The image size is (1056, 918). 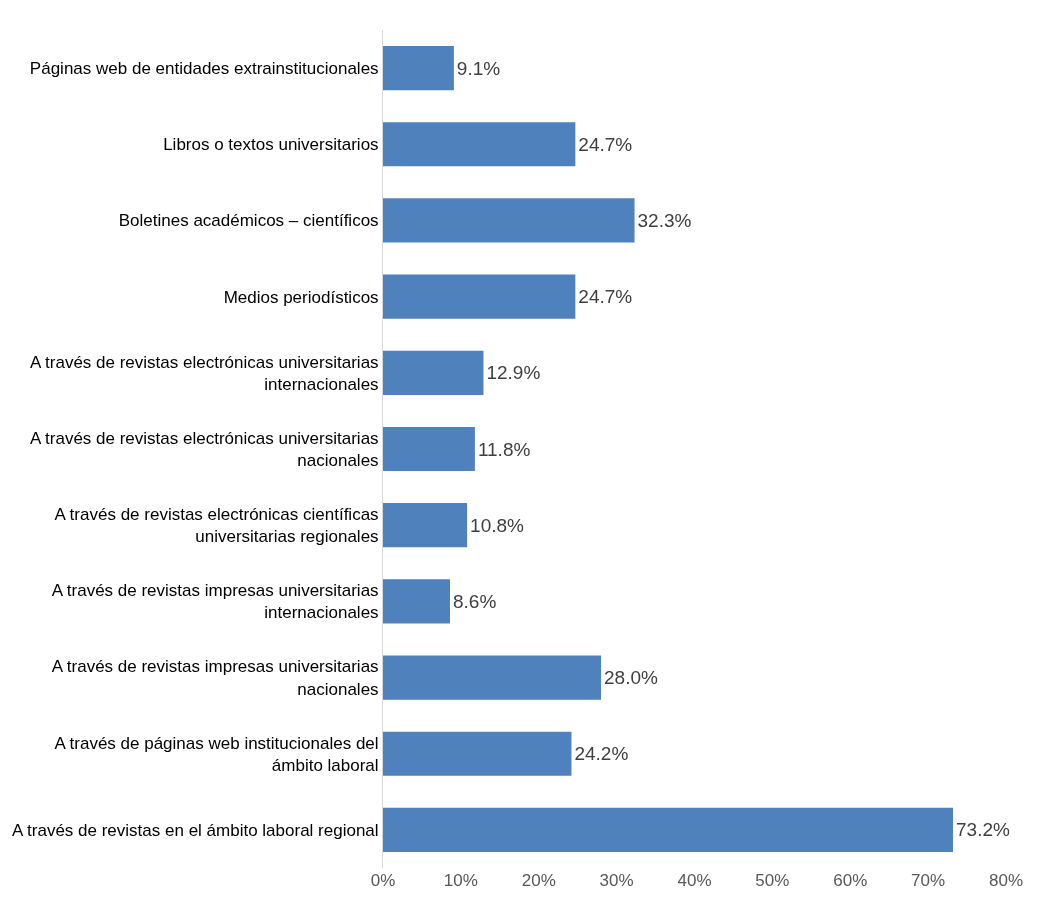 I want to click on x-tick-label: 70%, so click(x=928, y=880).